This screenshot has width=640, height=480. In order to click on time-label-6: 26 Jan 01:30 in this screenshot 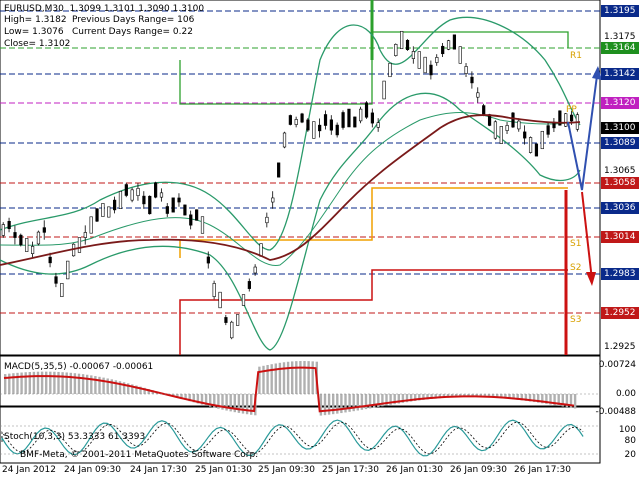, I will do `click(414, 470)`.